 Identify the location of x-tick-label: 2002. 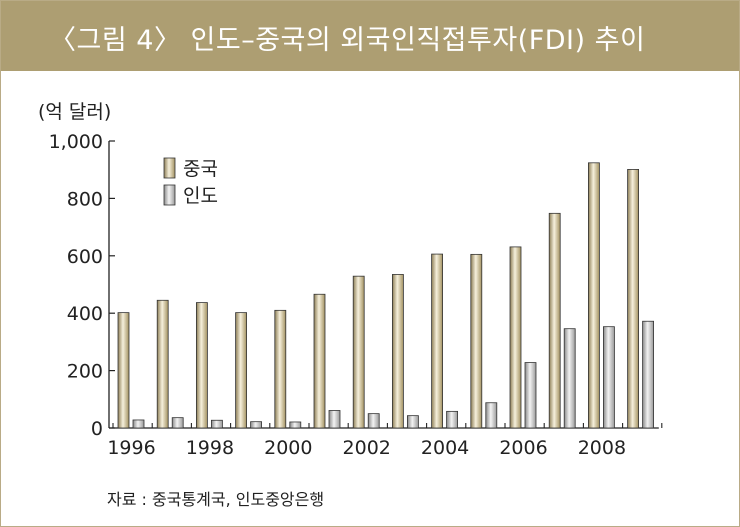
(367, 448).